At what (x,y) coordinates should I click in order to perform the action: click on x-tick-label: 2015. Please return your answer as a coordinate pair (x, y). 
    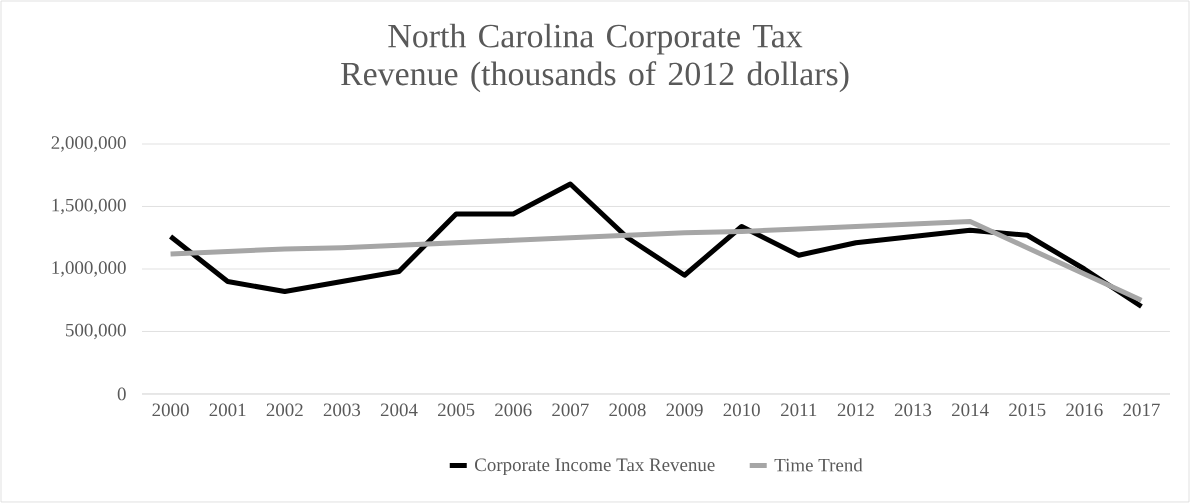
    Looking at the image, I should click on (1027, 410).